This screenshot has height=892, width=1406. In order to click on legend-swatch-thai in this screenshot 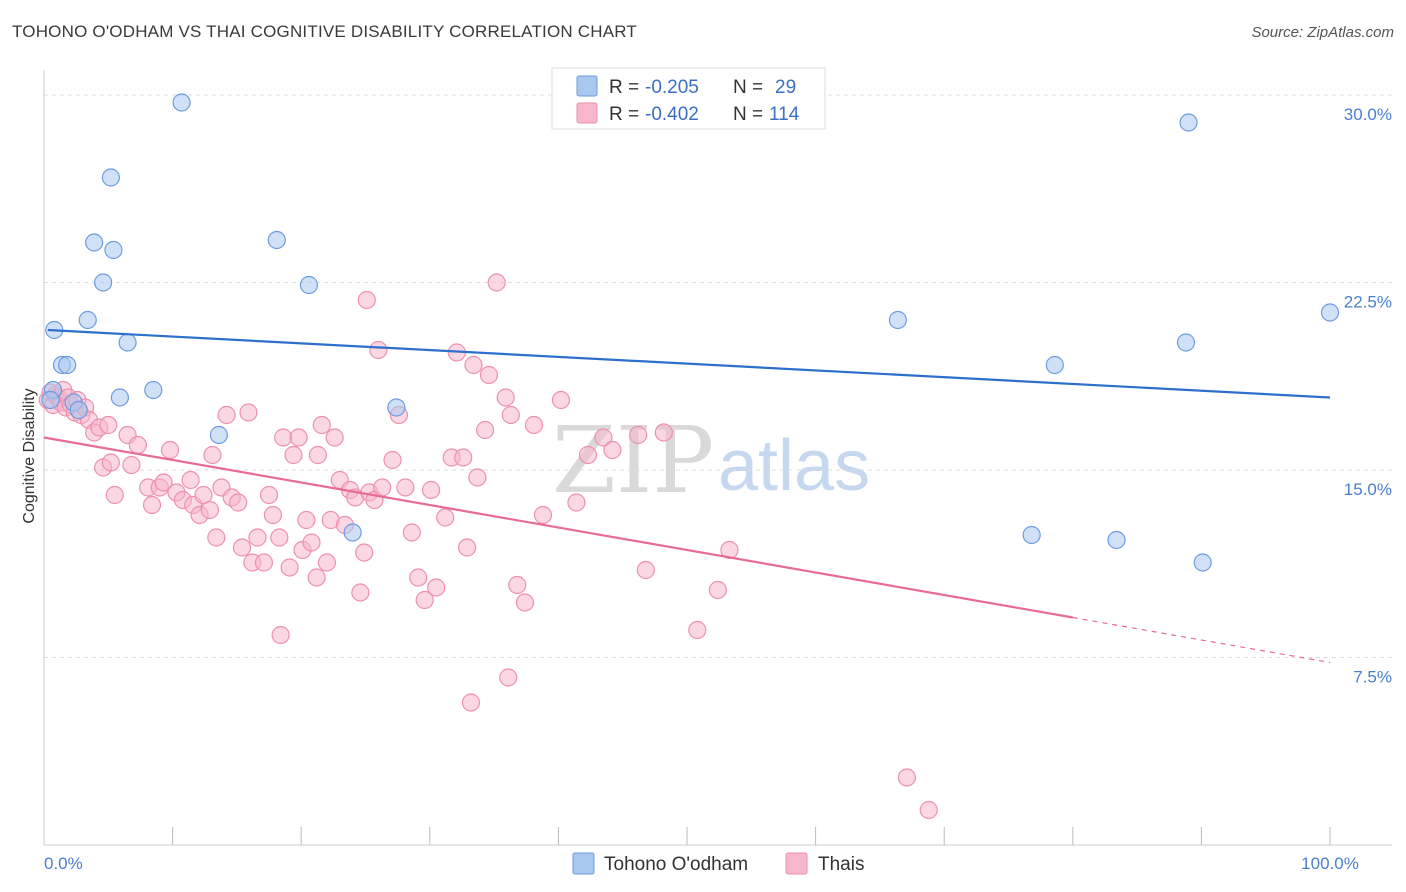, I will do `click(587, 113)`.